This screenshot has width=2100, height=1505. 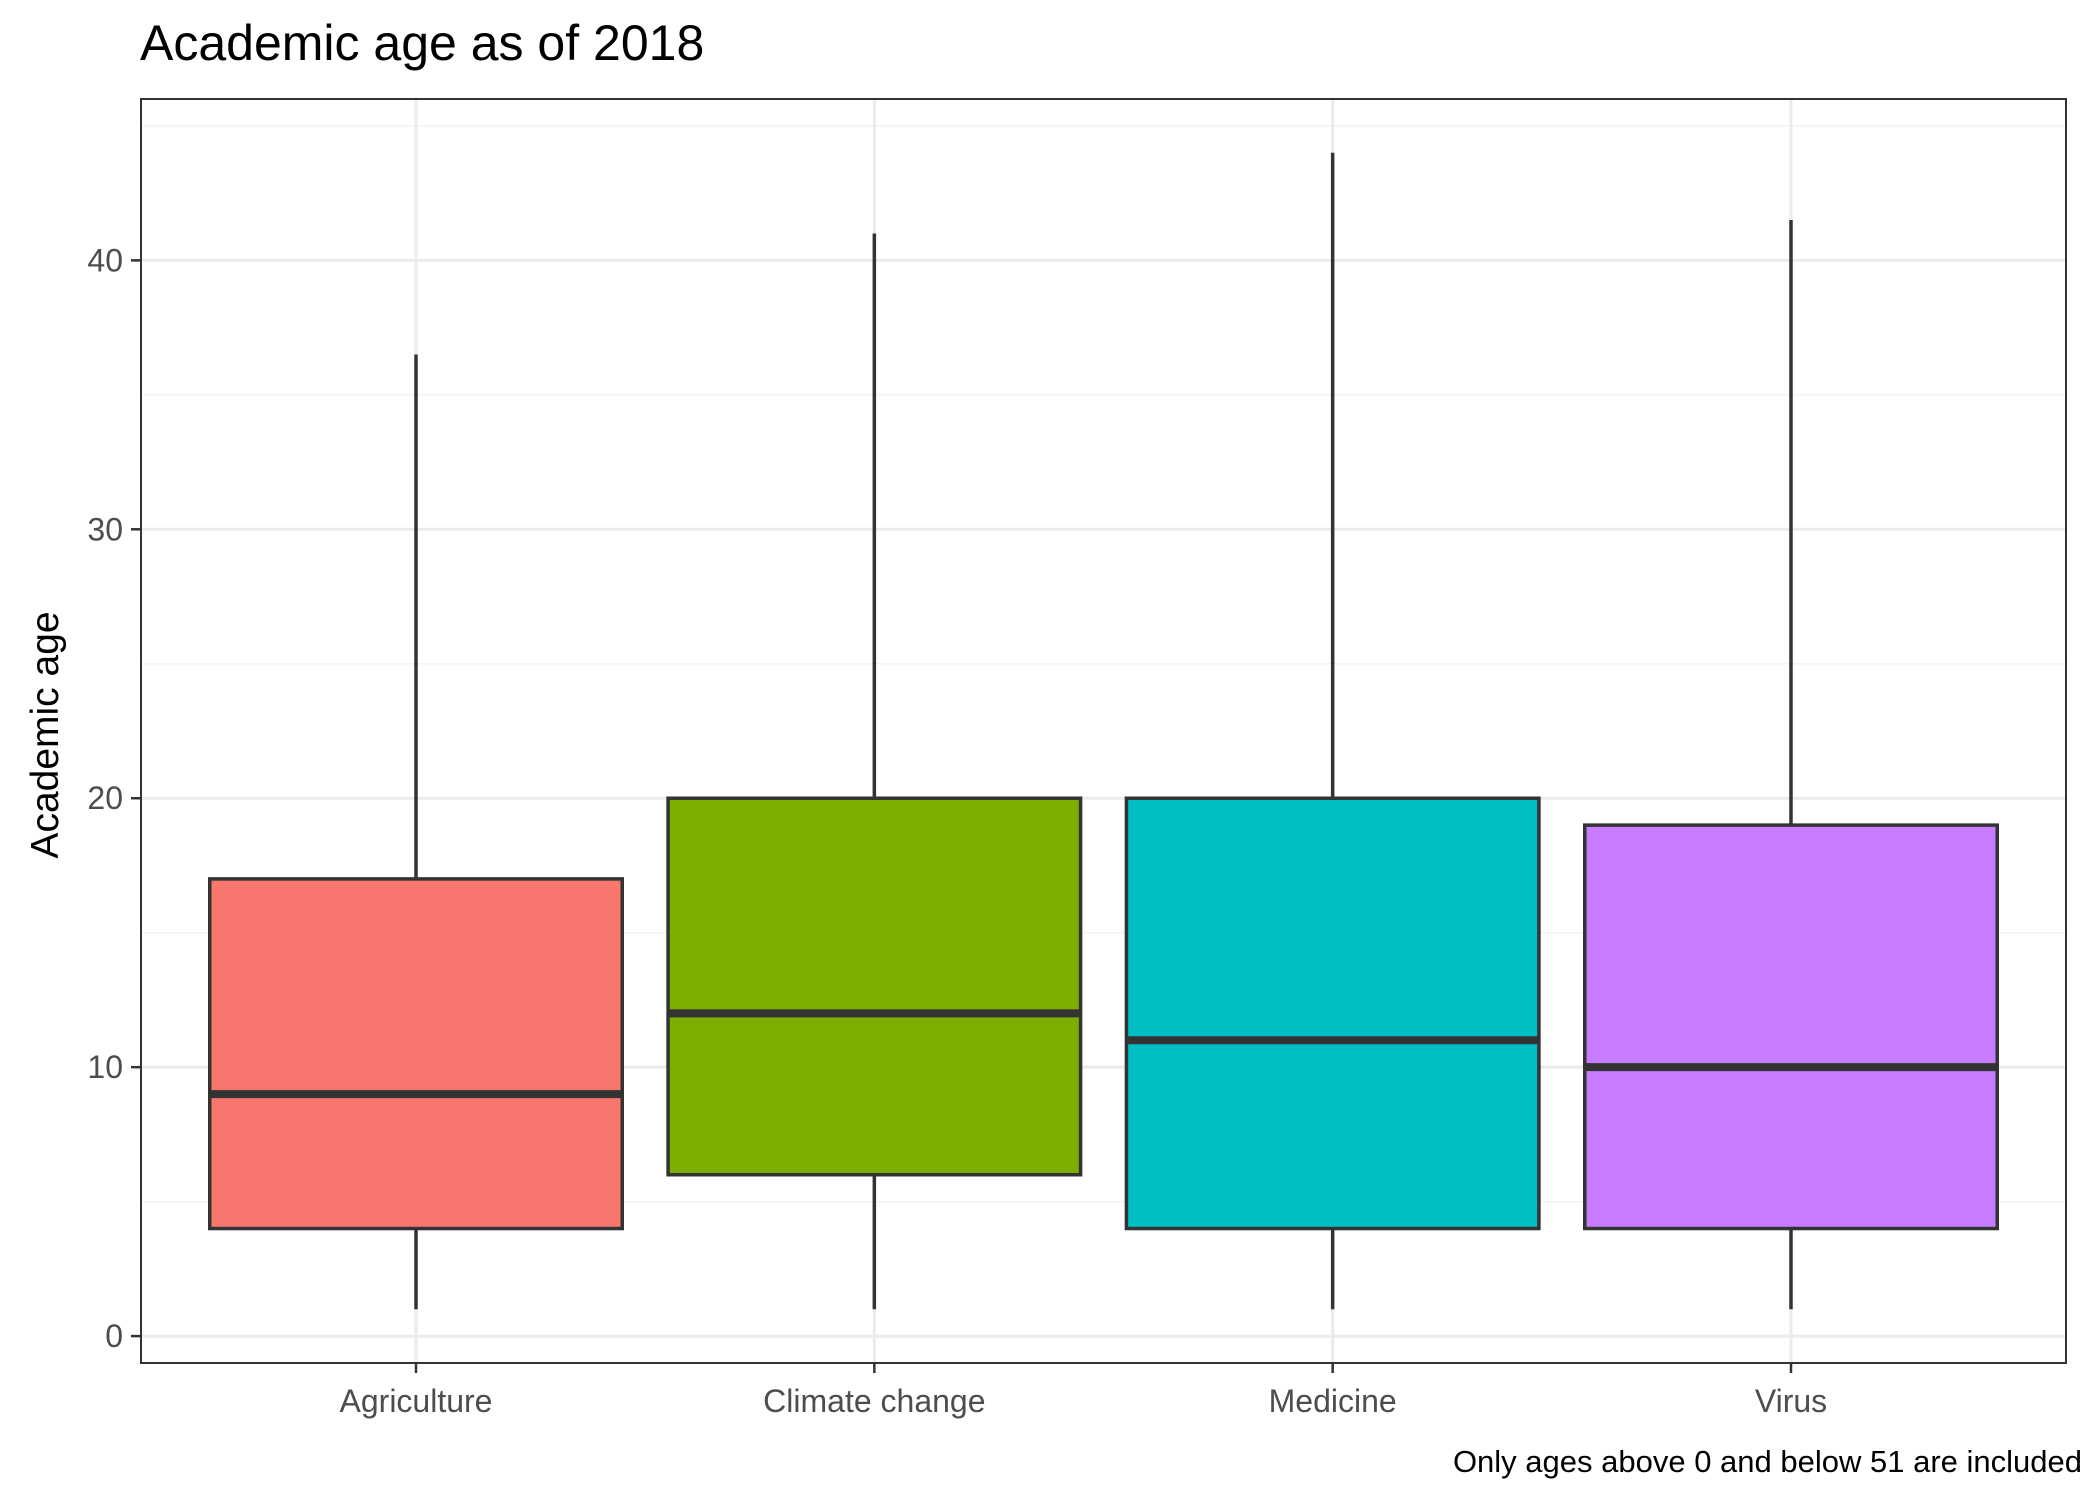 What do you see at coordinates (1333, 1401) in the screenshot?
I see `x-tick-label: Medicine` at bounding box center [1333, 1401].